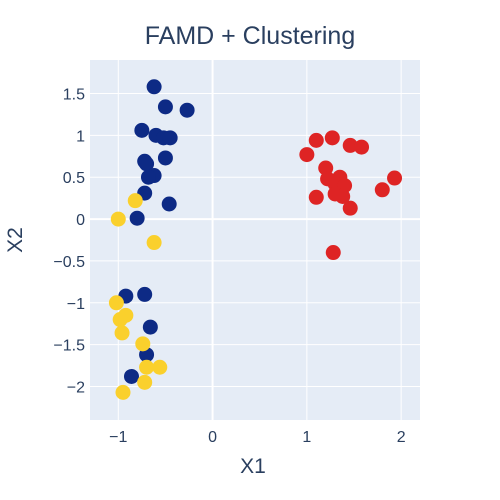  Describe the element at coordinates (69, 346) in the screenshot. I see `y-tick-label: −1.5` at that location.